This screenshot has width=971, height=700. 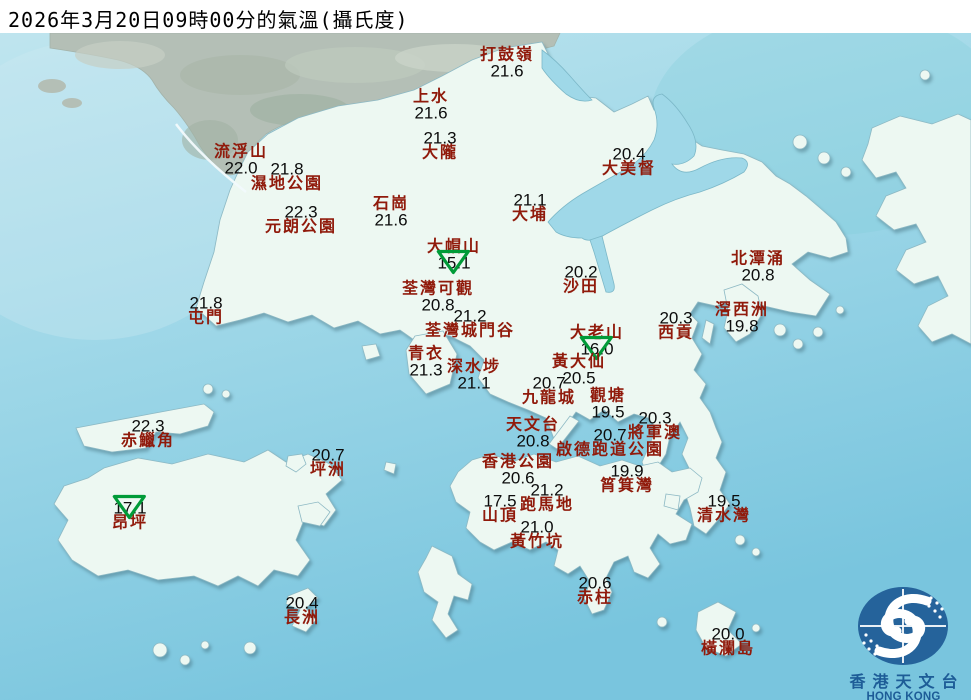 I want to click on emblem-dots, so click(x=903, y=626).